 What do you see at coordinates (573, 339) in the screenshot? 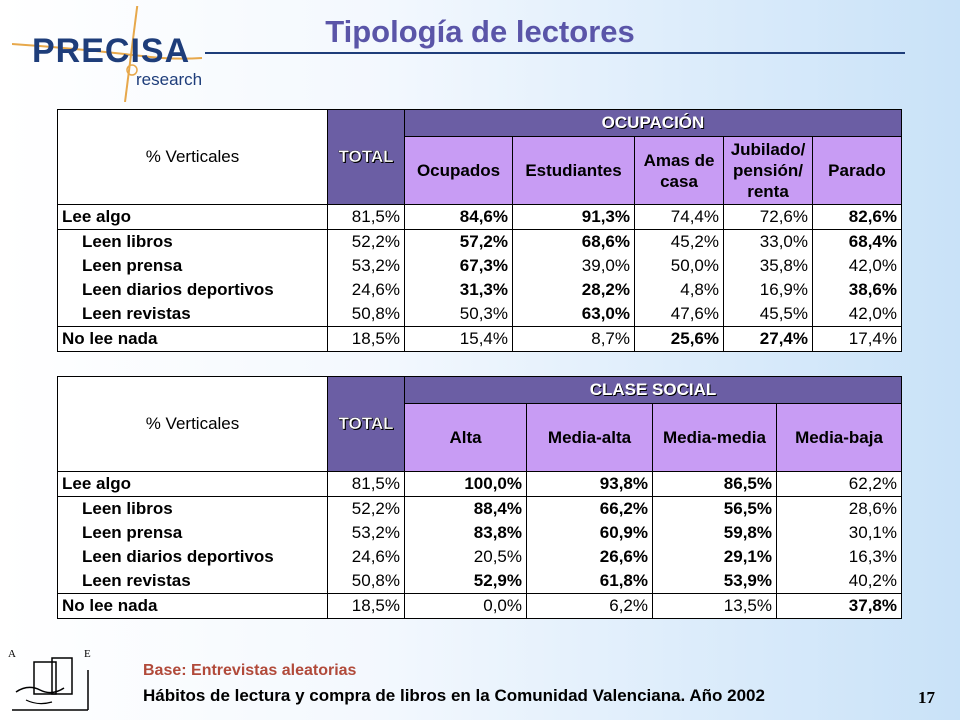
I see `value-cell: 8,7%` at bounding box center [573, 339].